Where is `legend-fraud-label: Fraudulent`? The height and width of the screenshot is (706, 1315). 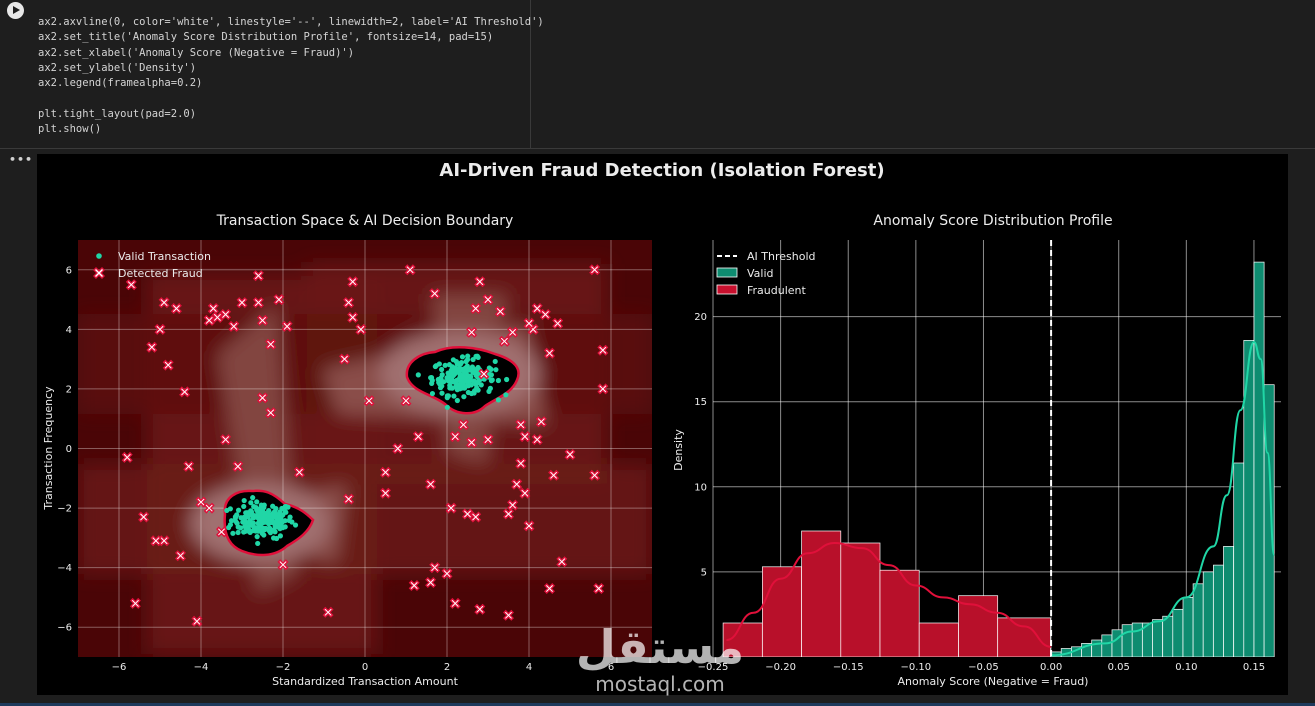
legend-fraud-label: Fraudulent is located at coordinates (777, 290).